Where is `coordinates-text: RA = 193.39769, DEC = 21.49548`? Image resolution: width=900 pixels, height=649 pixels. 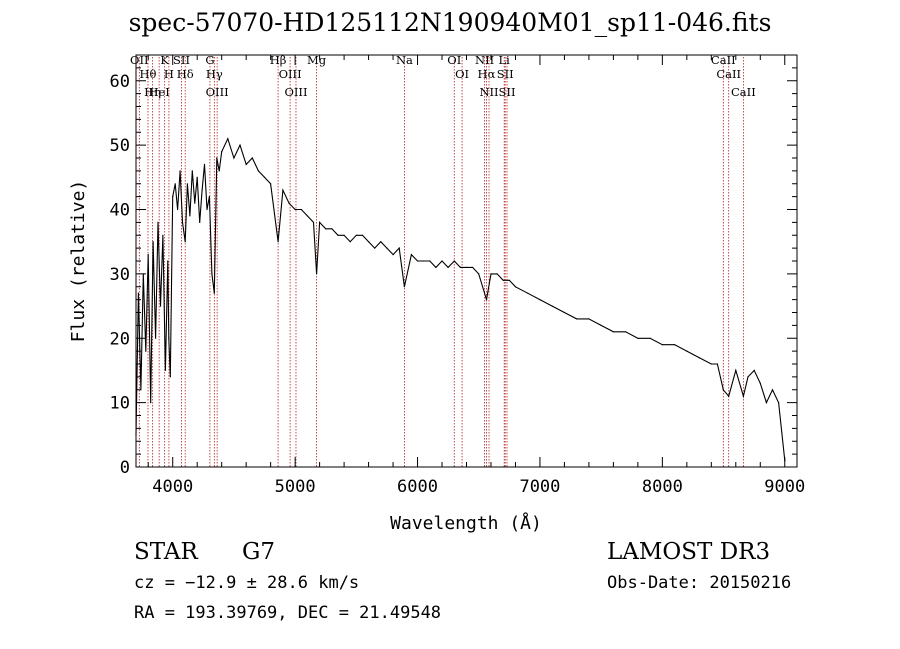
coordinates-text: RA = 193.39769, DEC = 21.49548 is located at coordinates (288, 613).